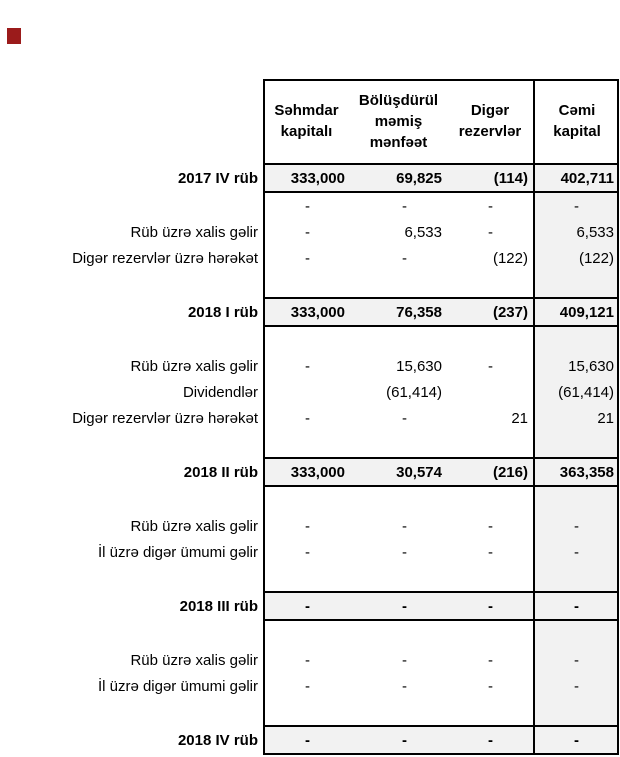  Describe the element at coordinates (490, 178) in the screenshot. I see `value-cell-other-reserves: (114)` at that location.